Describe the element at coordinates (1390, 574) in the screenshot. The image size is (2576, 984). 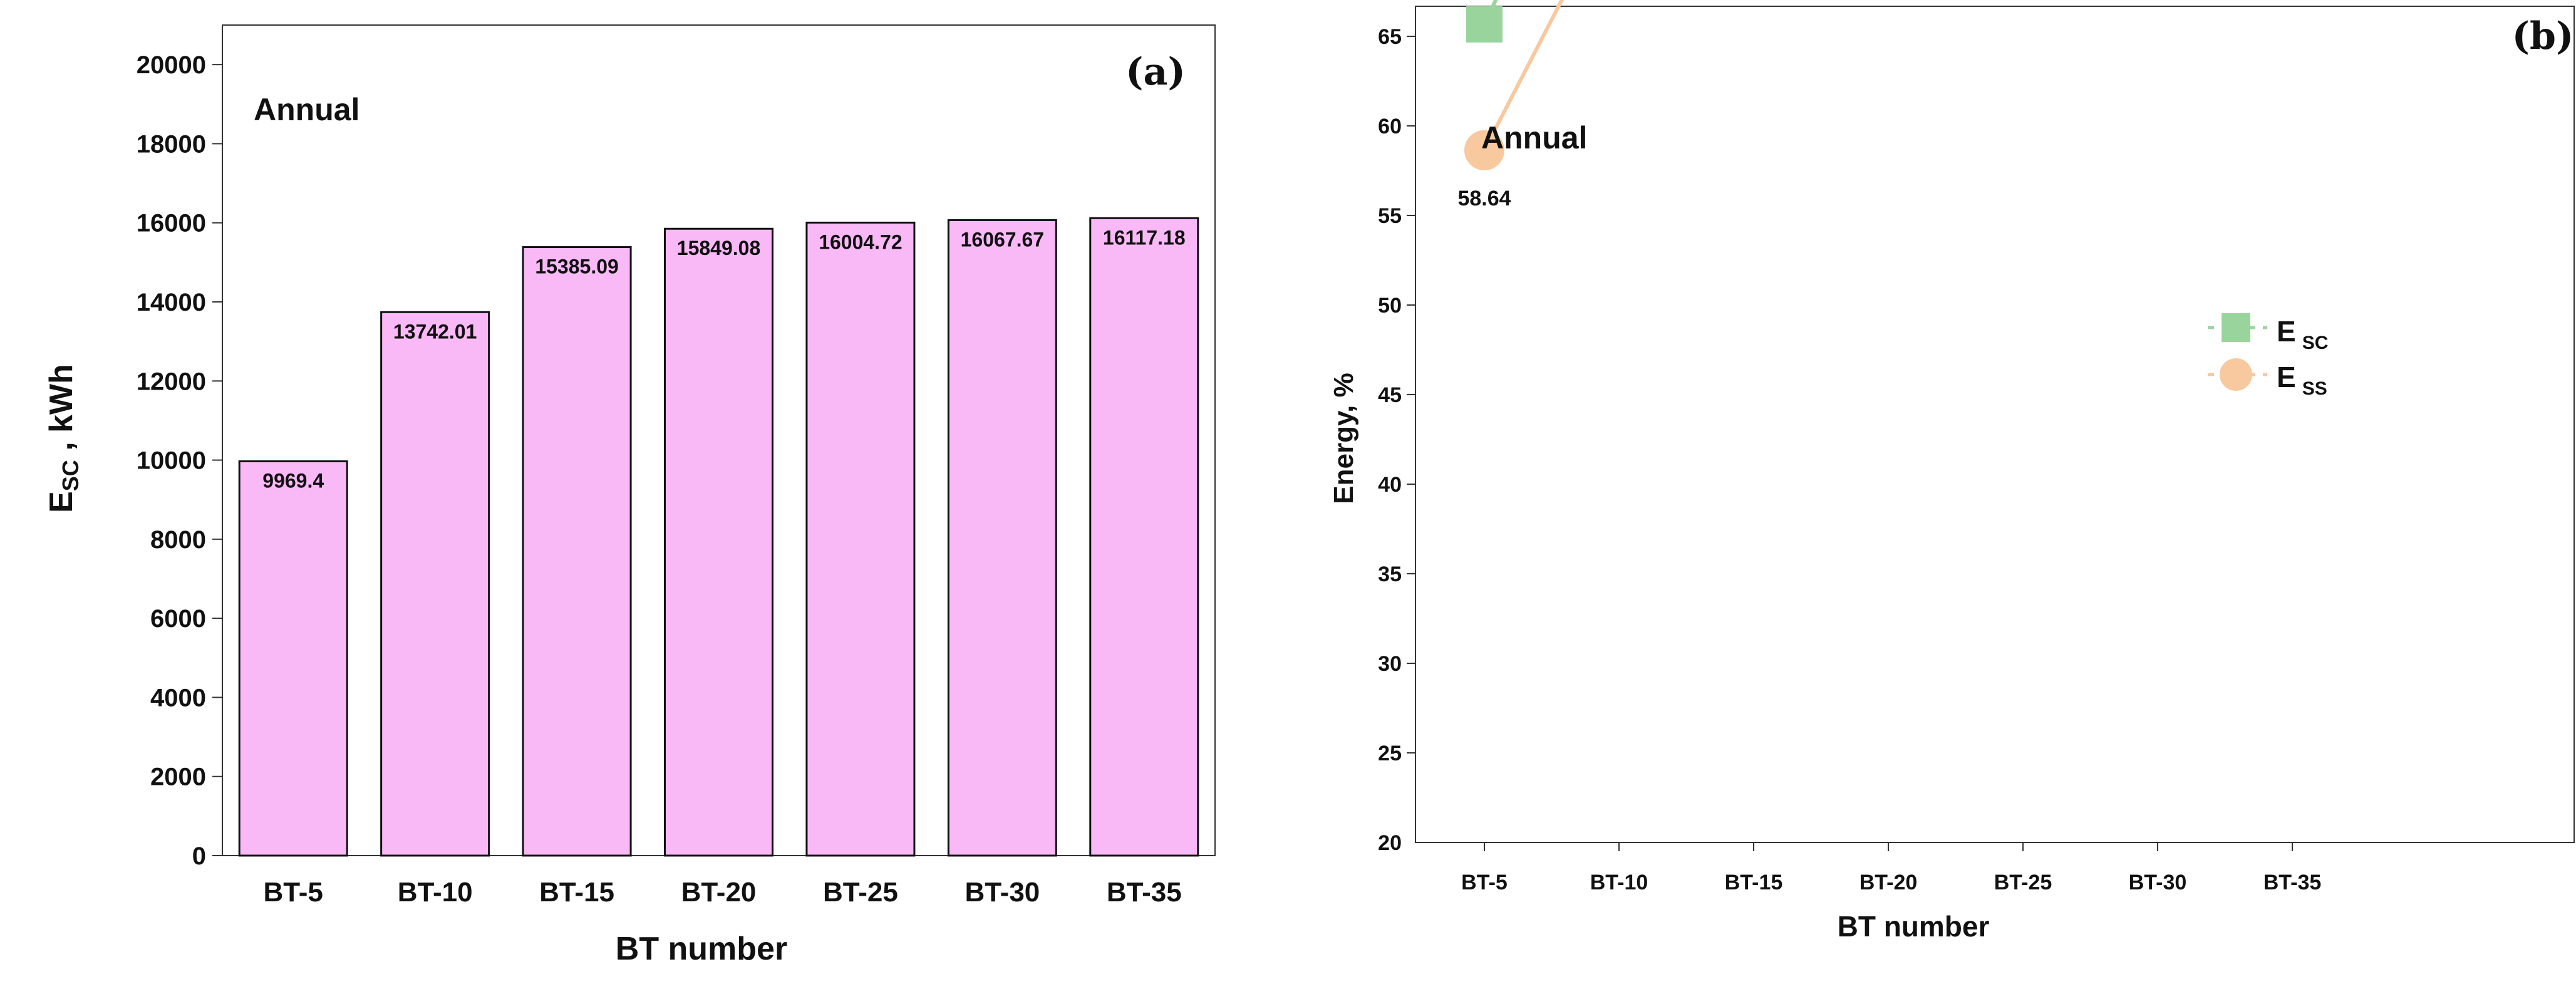
I see `y-tick-label: 35` at that location.